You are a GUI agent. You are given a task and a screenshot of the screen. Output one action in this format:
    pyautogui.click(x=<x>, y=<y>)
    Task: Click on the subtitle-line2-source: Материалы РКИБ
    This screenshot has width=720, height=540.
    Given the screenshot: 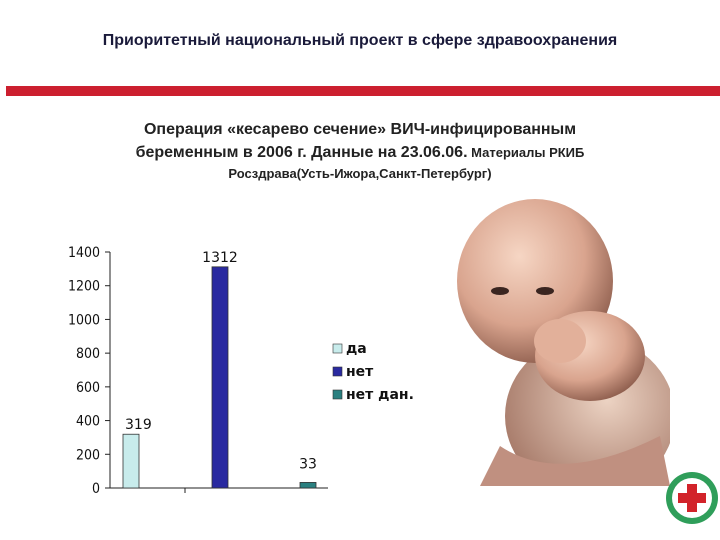 What is the action you would take?
    pyautogui.click(x=526, y=152)
    